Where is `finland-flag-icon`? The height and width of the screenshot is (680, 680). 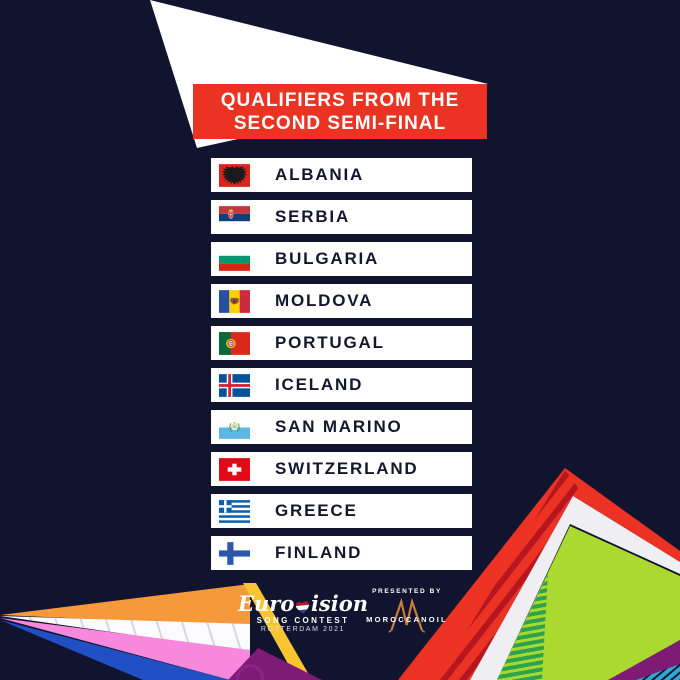 finland-flag-icon is located at coordinates (234, 553).